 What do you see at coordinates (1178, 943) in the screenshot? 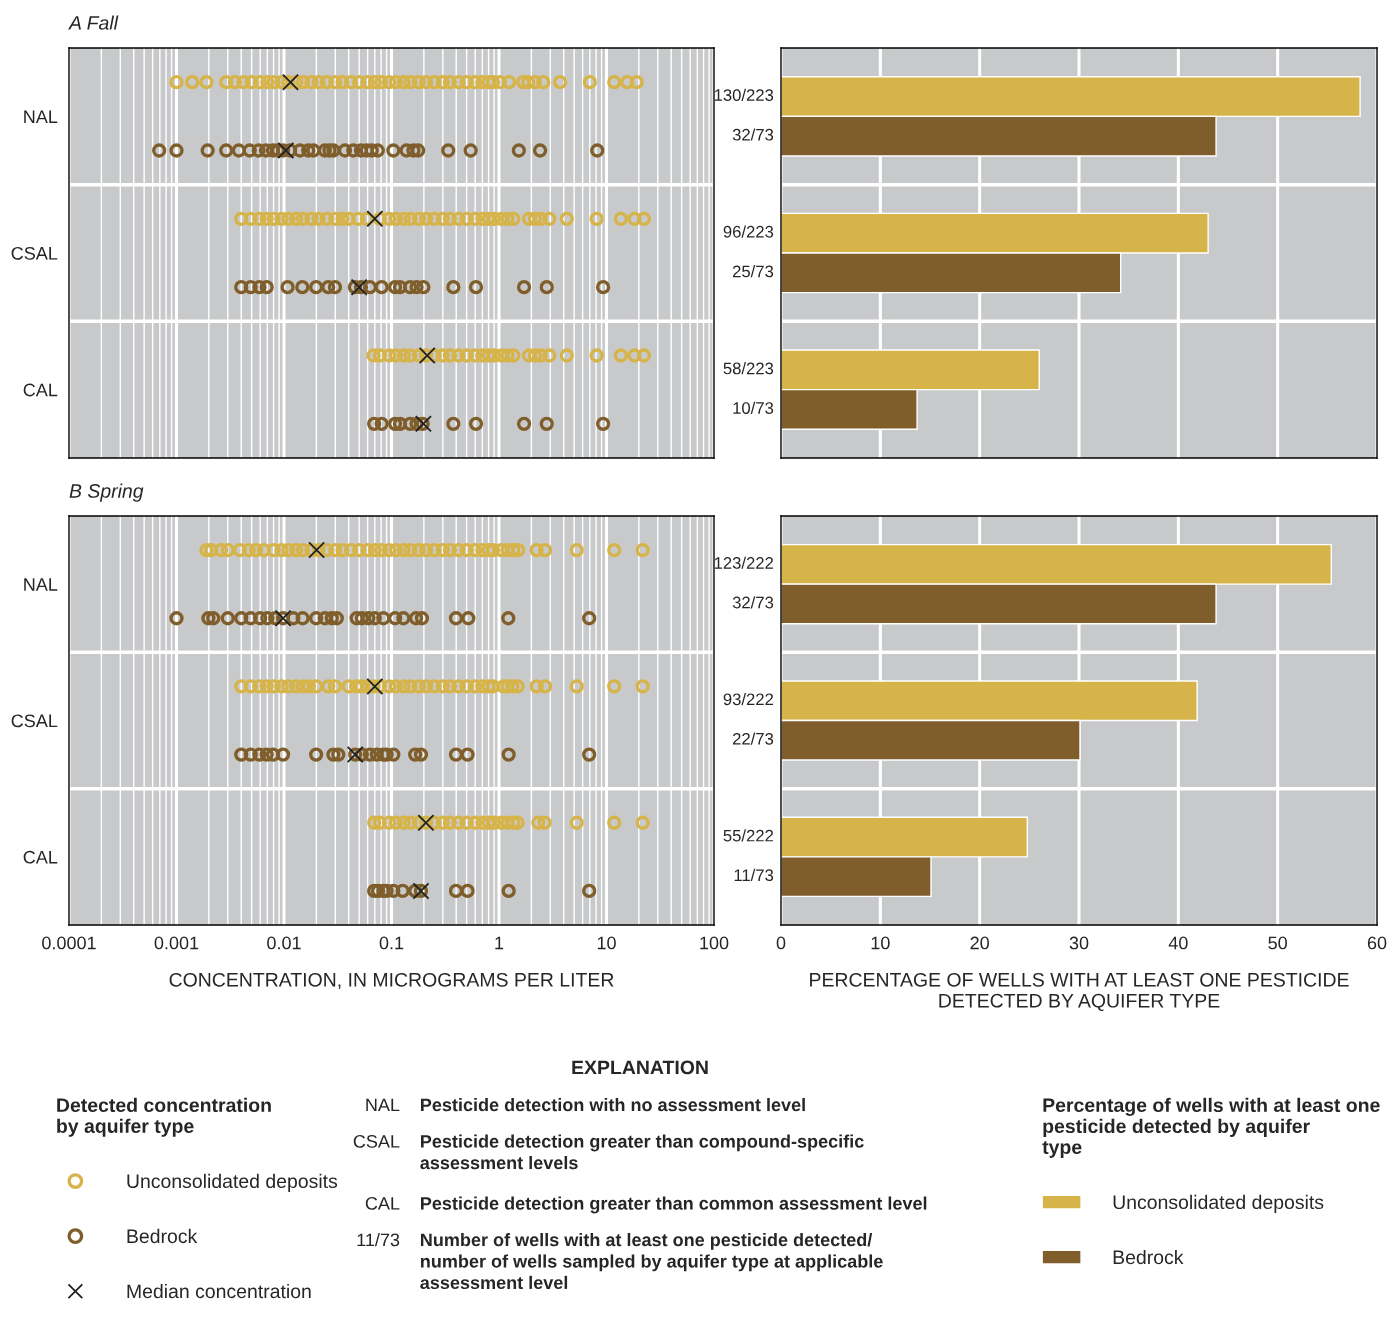
I see `x-tick-label: 40` at bounding box center [1178, 943].